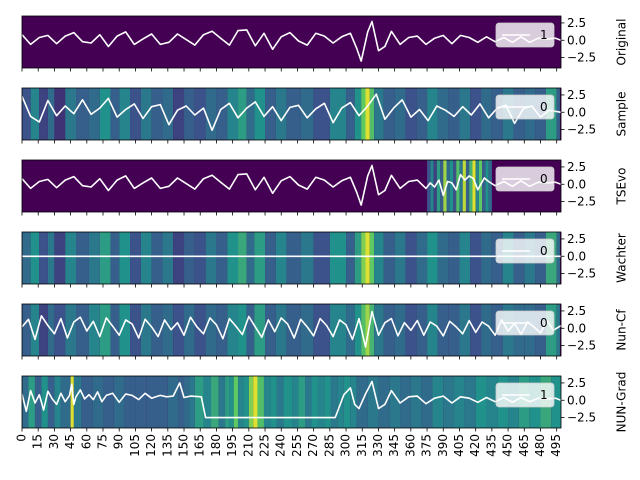 This screenshot has height=480, width=640. I want to click on panel-label: Wachter, so click(622, 258).